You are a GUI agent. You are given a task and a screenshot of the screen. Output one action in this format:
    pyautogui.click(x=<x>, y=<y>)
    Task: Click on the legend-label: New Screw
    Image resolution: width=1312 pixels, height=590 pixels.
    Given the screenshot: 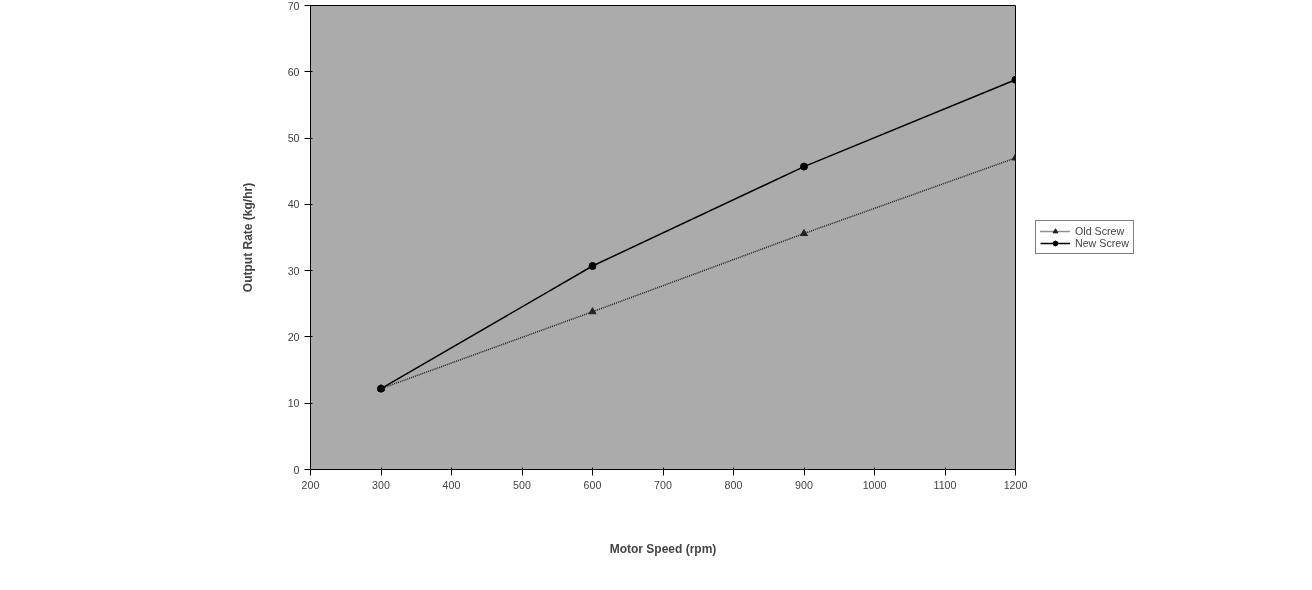 What is the action you would take?
    pyautogui.click(x=1102, y=243)
    